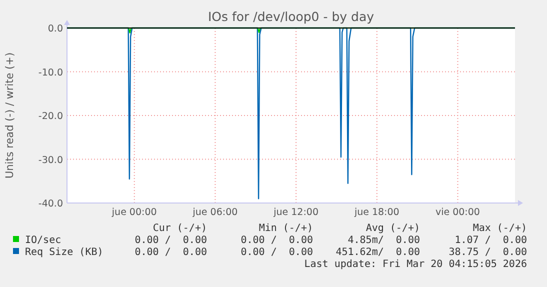 The image size is (547, 287). I want to click on text: 38.75 / 0.00, so click(487, 252).